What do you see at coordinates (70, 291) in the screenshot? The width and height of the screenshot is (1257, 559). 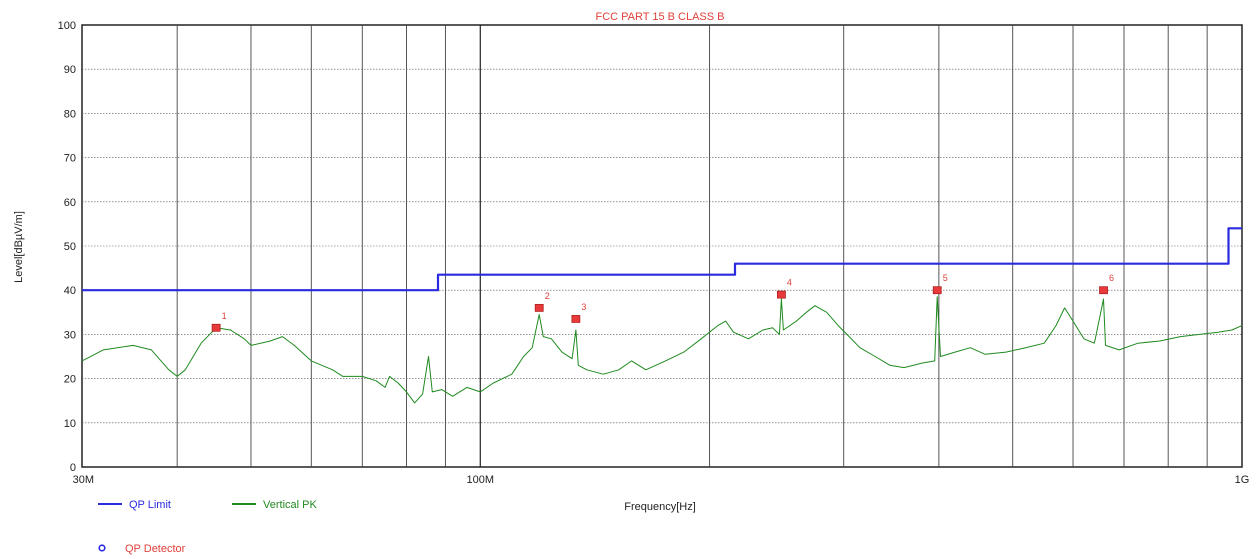 I see `y-tick-label: 40` at bounding box center [70, 291].